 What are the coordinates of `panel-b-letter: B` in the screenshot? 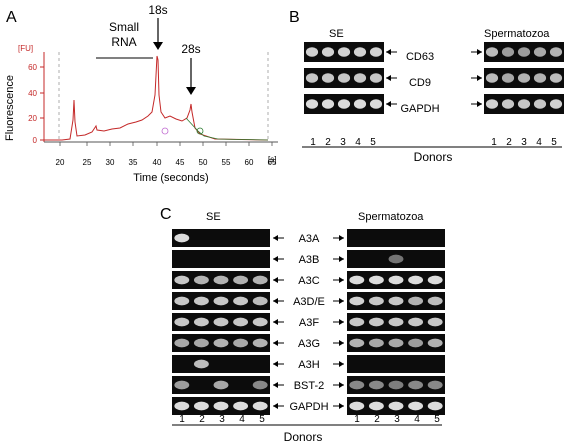 It's located at (294, 17).